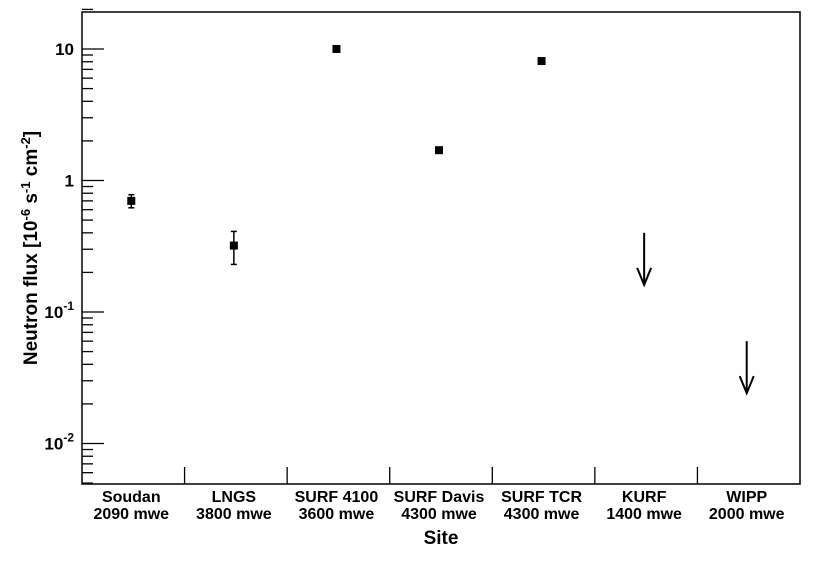  I want to click on data-point-surf-davis, so click(439, 150).